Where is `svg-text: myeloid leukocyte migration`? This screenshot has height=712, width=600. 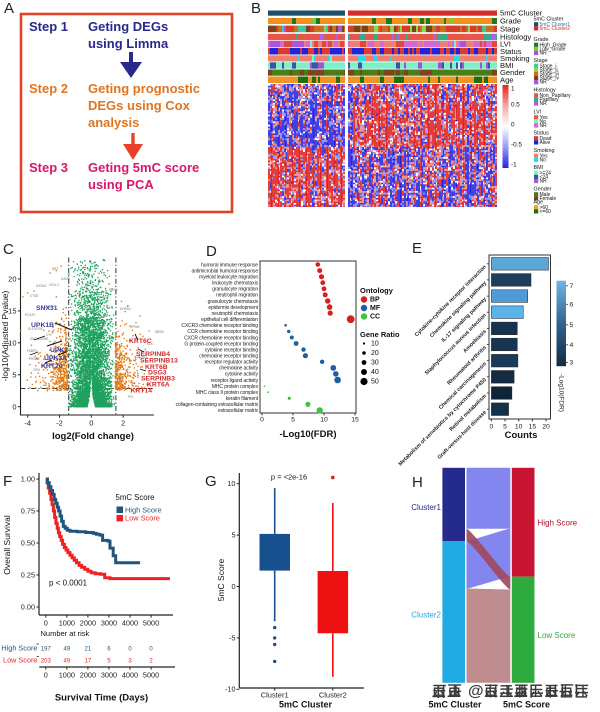
svg-text: myeloid leukocyte migration is located at coordinates (228, 278).